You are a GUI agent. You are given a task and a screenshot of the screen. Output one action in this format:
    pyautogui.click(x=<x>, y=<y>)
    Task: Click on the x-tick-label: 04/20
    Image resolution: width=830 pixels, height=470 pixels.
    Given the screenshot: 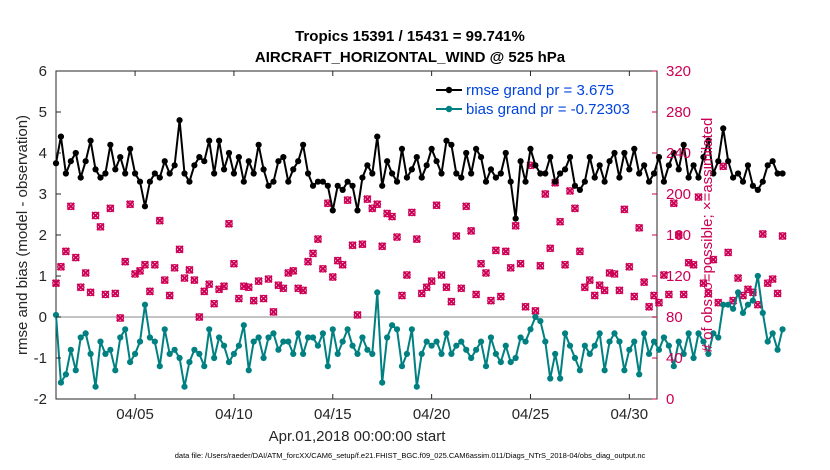 What is the action you would take?
    pyautogui.click(x=432, y=414)
    